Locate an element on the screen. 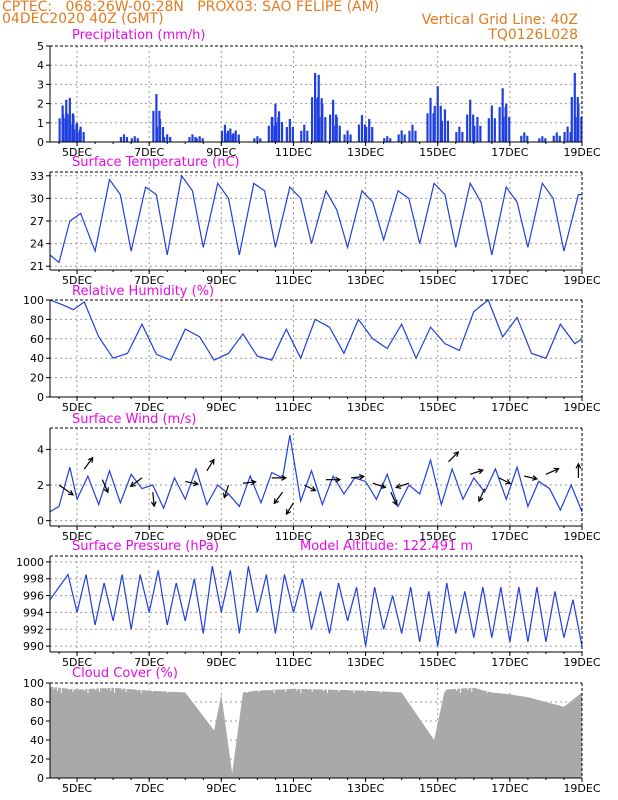 Image resolution: width=618 pixels, height=800 pixels. x-tick-label: 7DEC is located at coordinates (149, 536).